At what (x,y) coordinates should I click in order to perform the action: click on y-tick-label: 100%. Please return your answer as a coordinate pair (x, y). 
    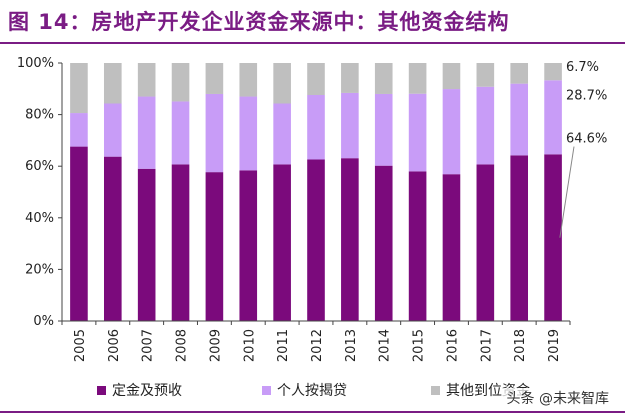
    Looking at the image, I should click on (35, 63).